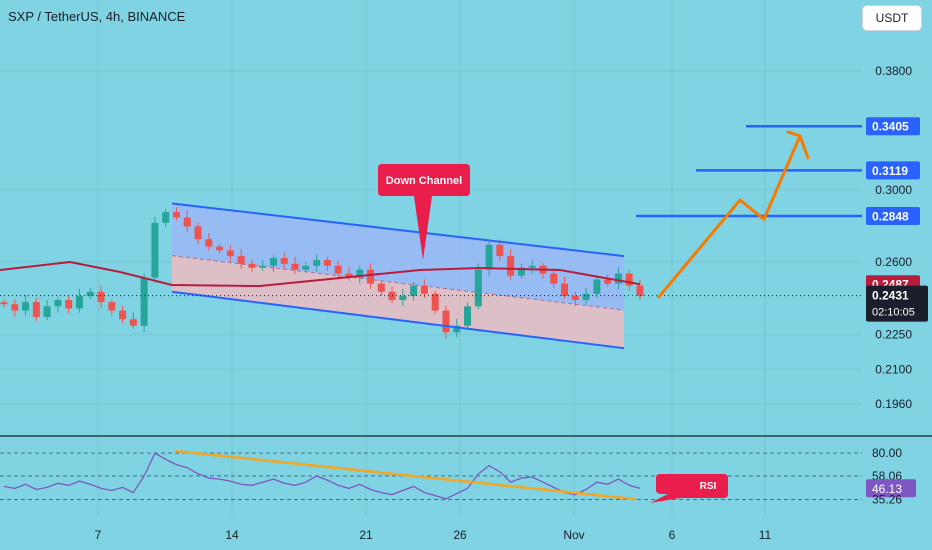  I want to click on channel-lower-line, so click(398, 320).